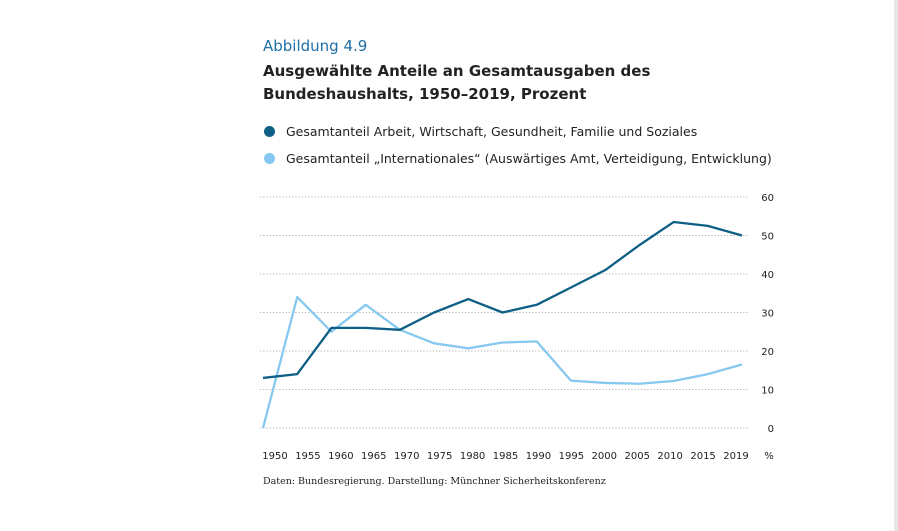 The width and height of the screenshot is (898, 531). What do you see at coordinates (767, 314) in the screenshot?
I see `y-tick-label: 30` at bounding box center [767, 314].